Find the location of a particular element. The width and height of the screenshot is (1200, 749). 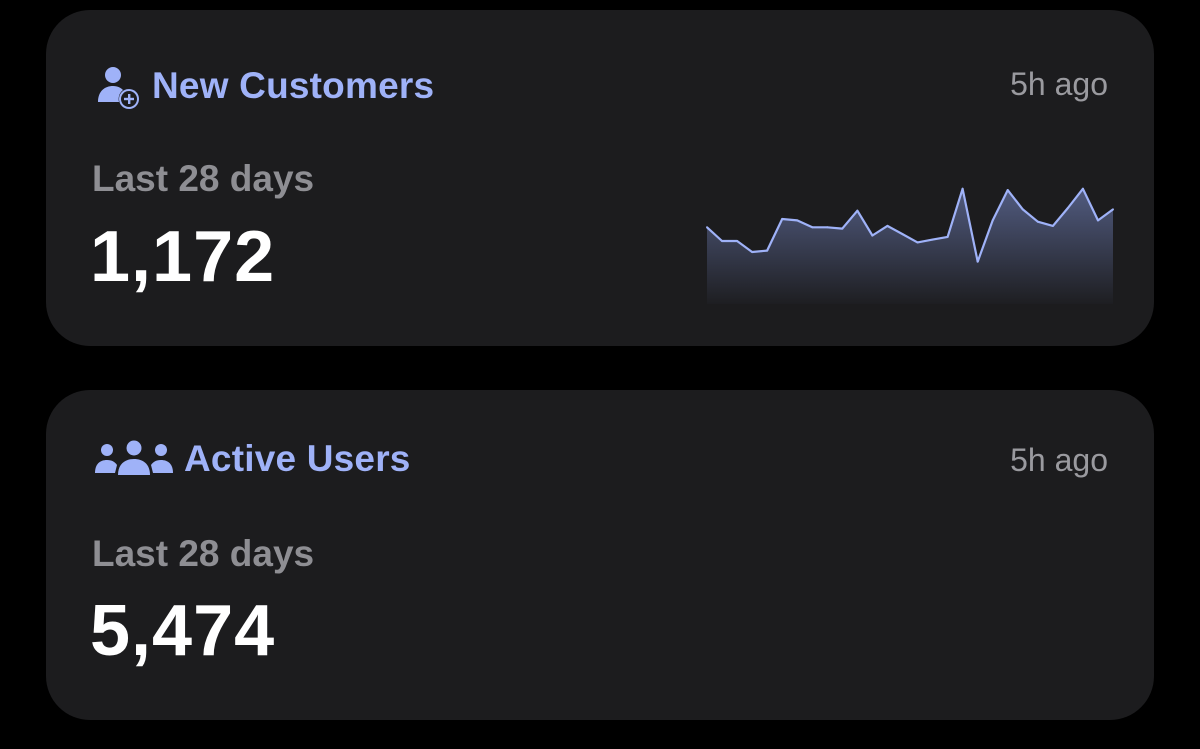

sparkline-line is located at coordinates (910, 225).